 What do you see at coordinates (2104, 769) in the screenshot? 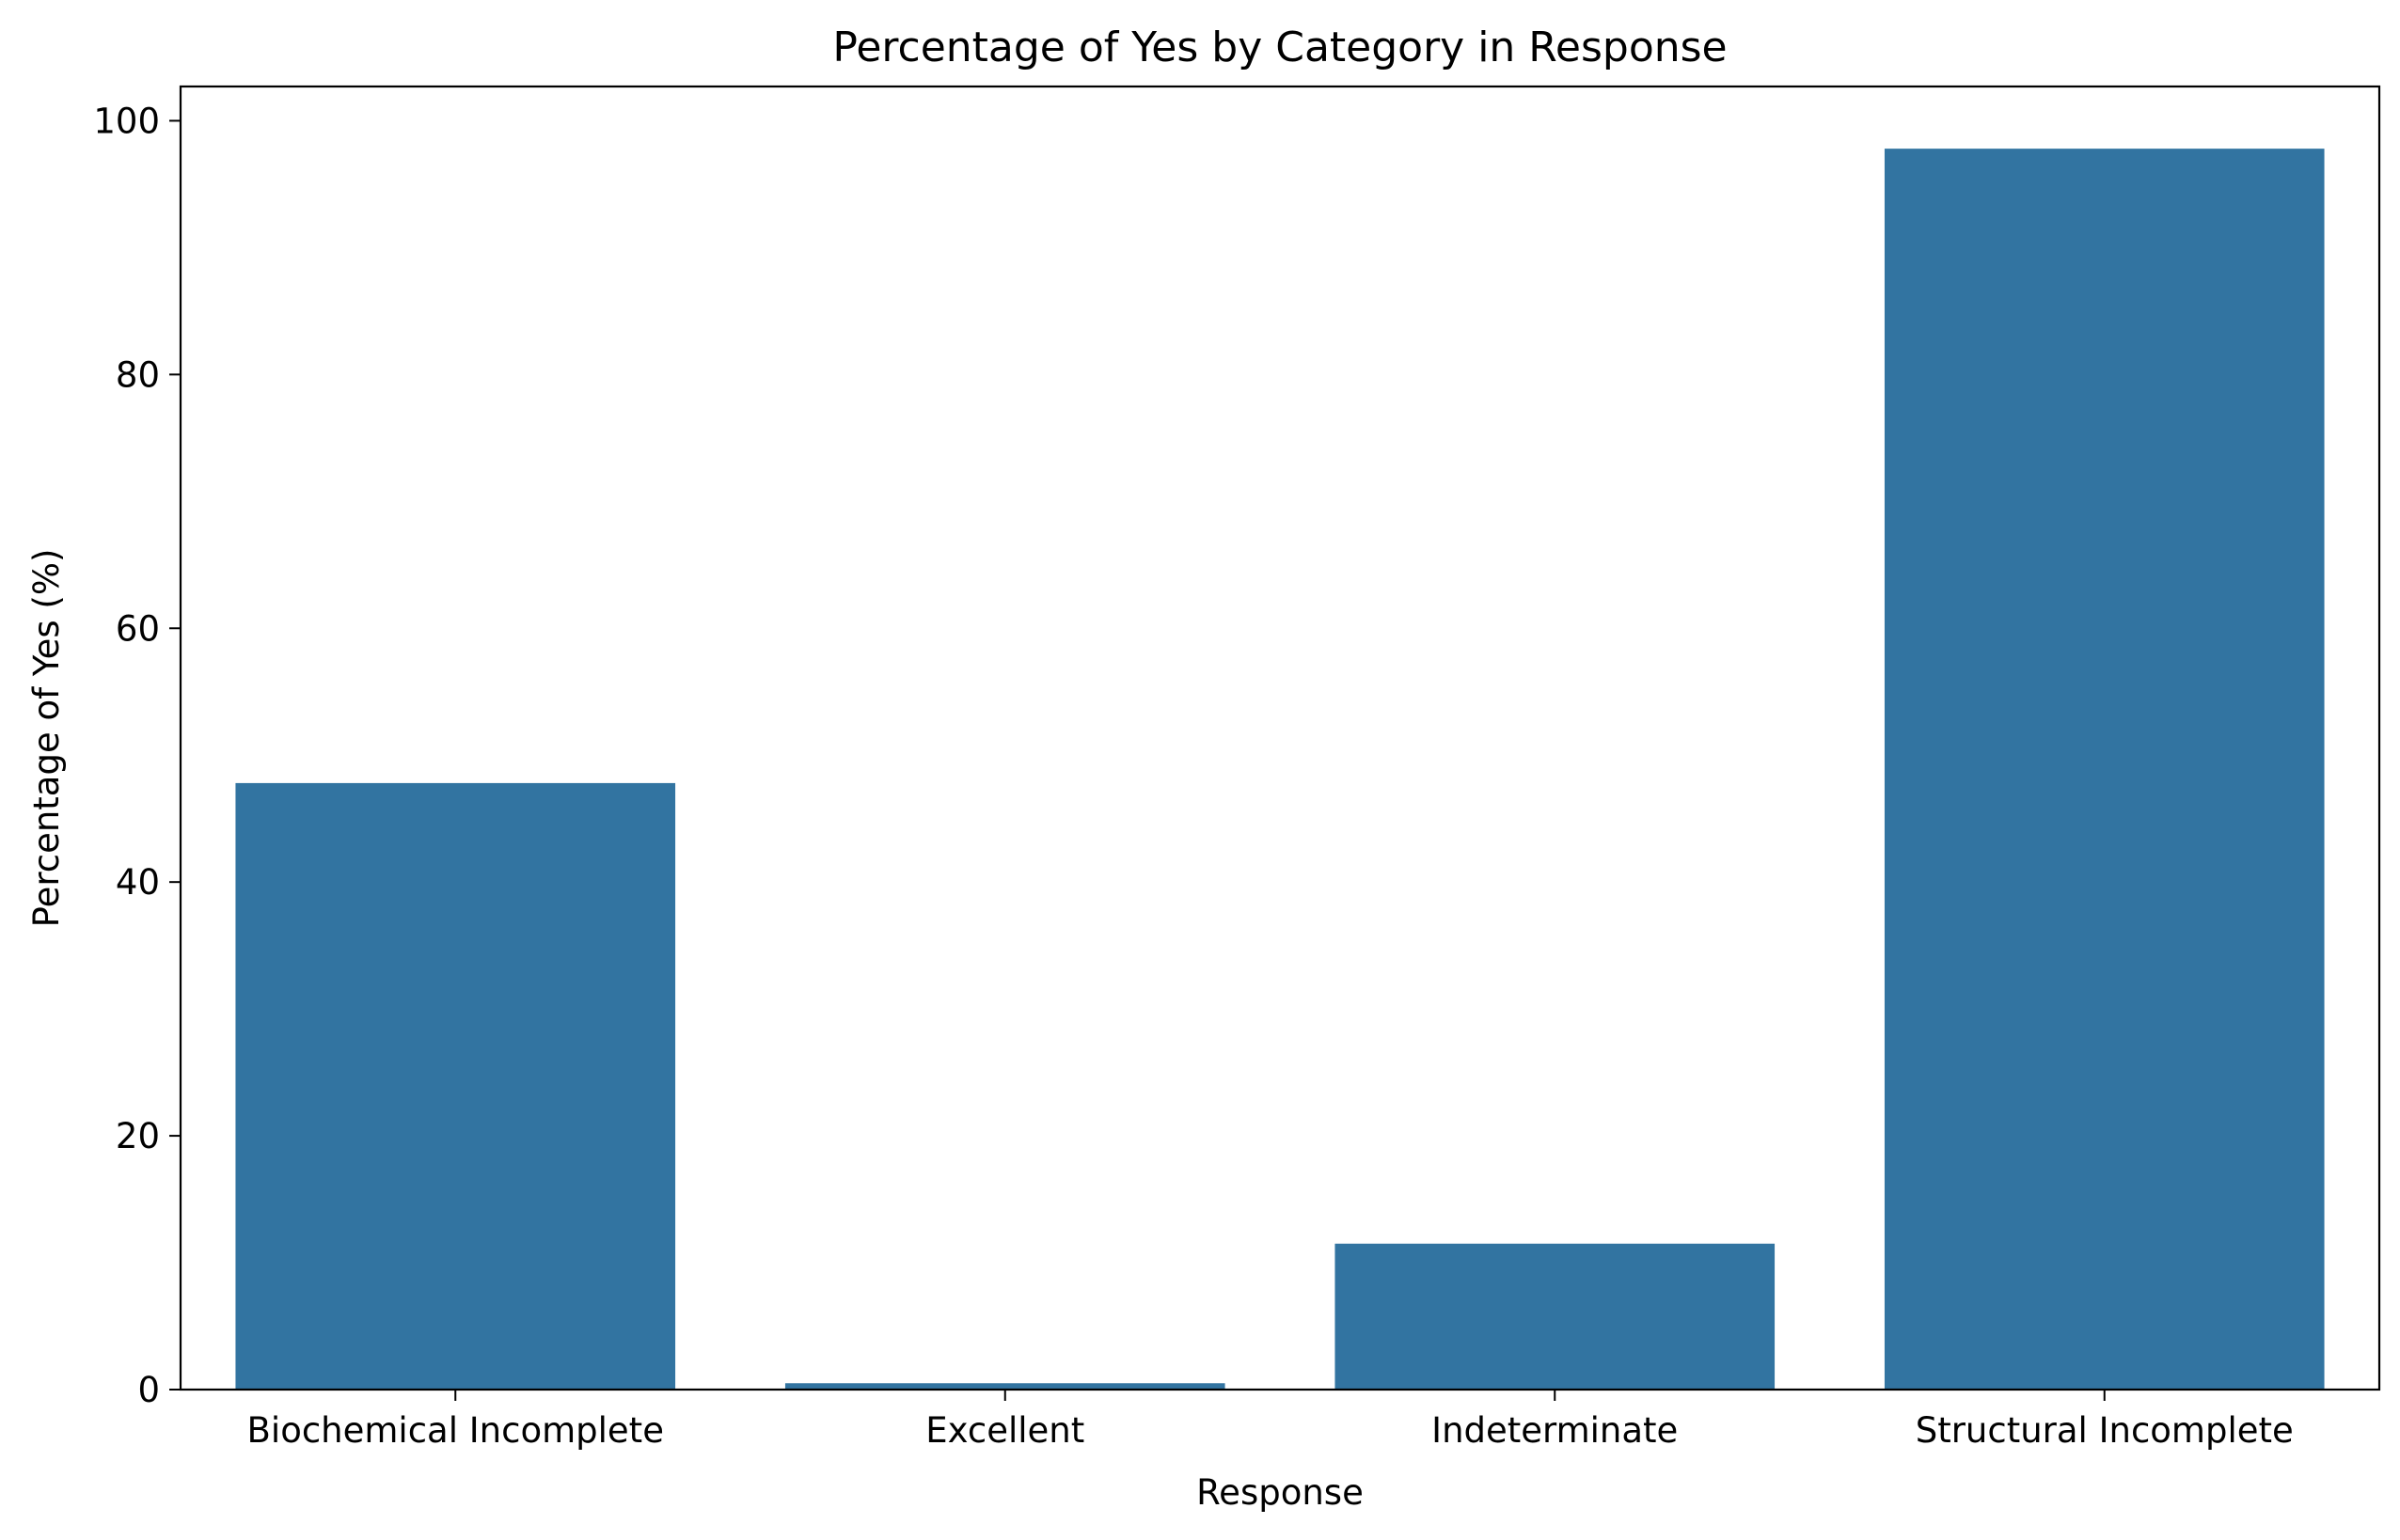
I see `bar-structural-incomplete` at bounding box center [2104, 769].